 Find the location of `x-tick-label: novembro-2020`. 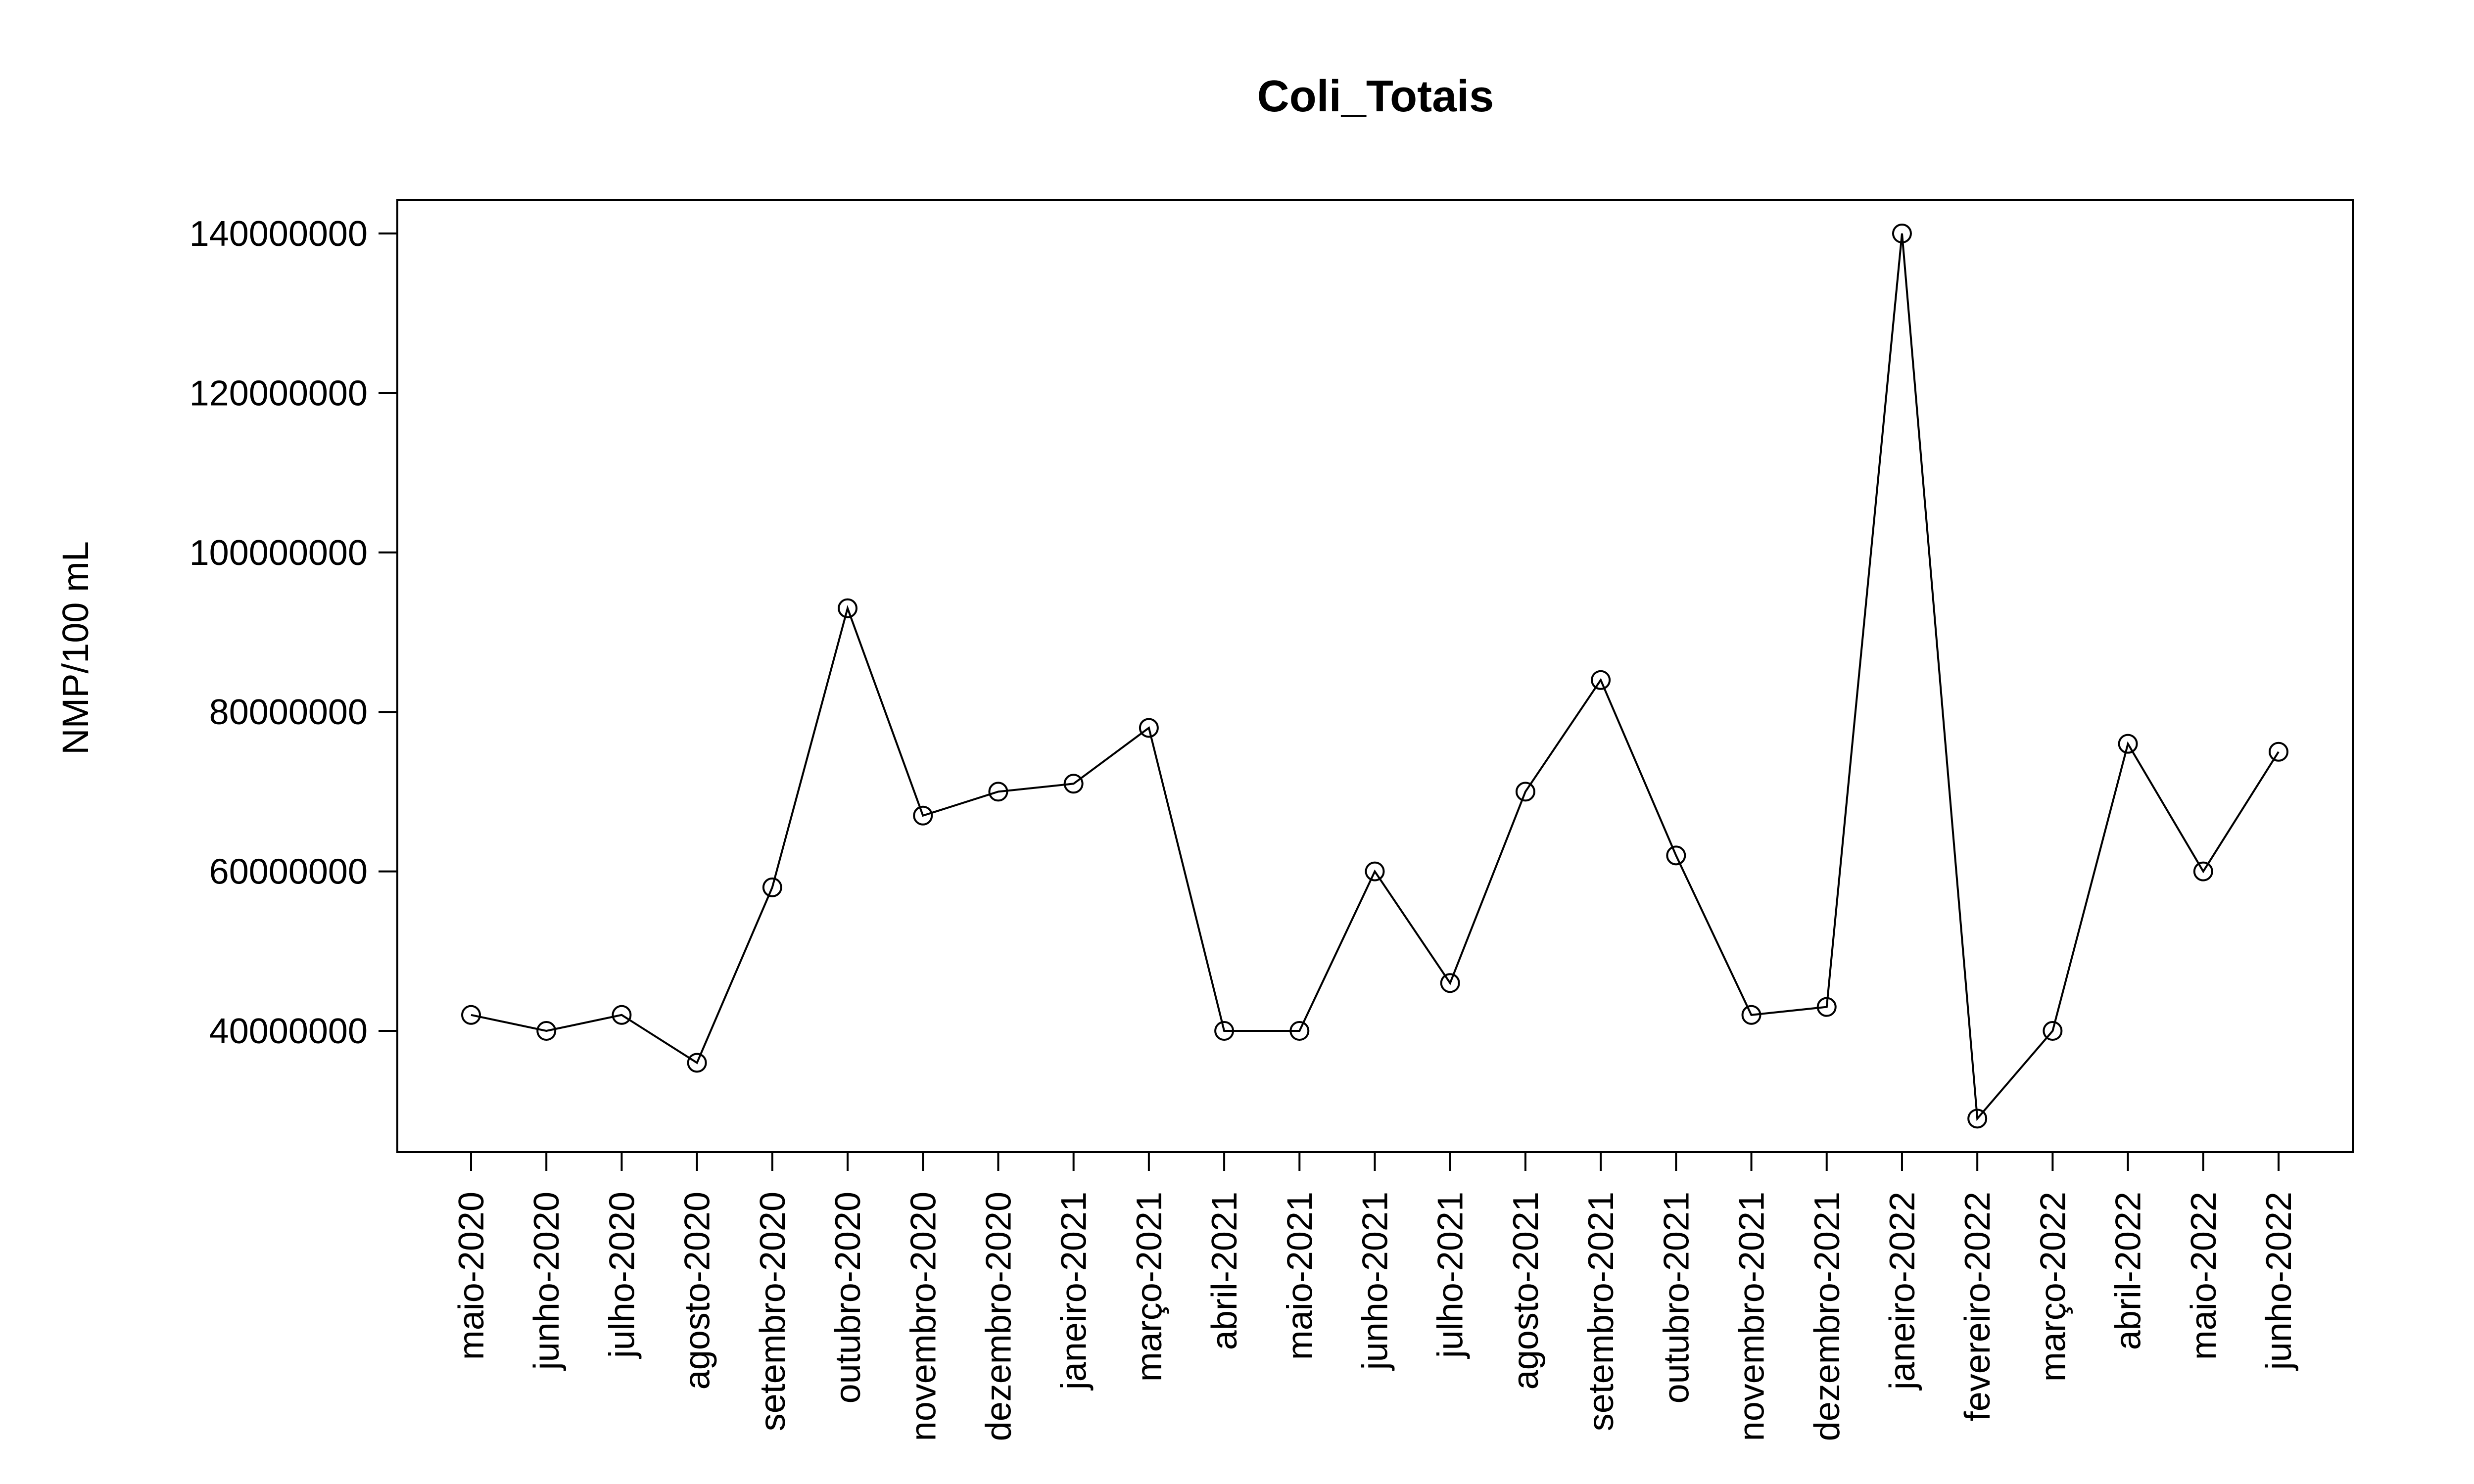

x-tick-label: novembro-2020 is located at coordinates (924, 1316).